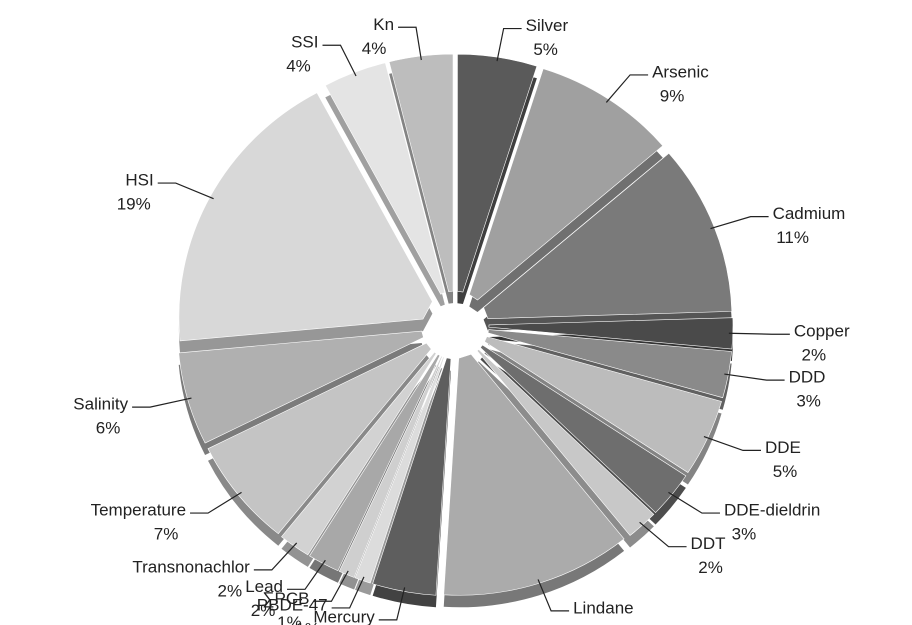  I want to click on slice-value-label: 19%, so click(134, 204).